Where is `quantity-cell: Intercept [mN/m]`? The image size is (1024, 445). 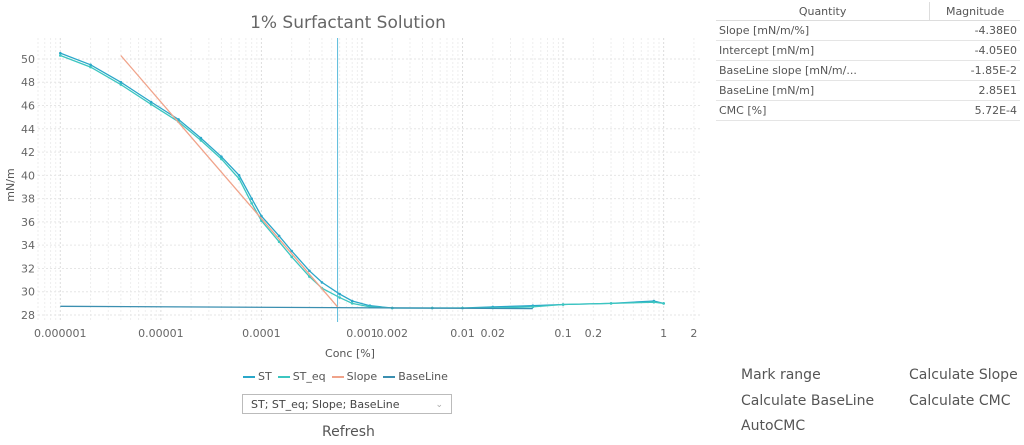
quantity-cell: Intercept [mN/m] is located at coordinates (823, 50).